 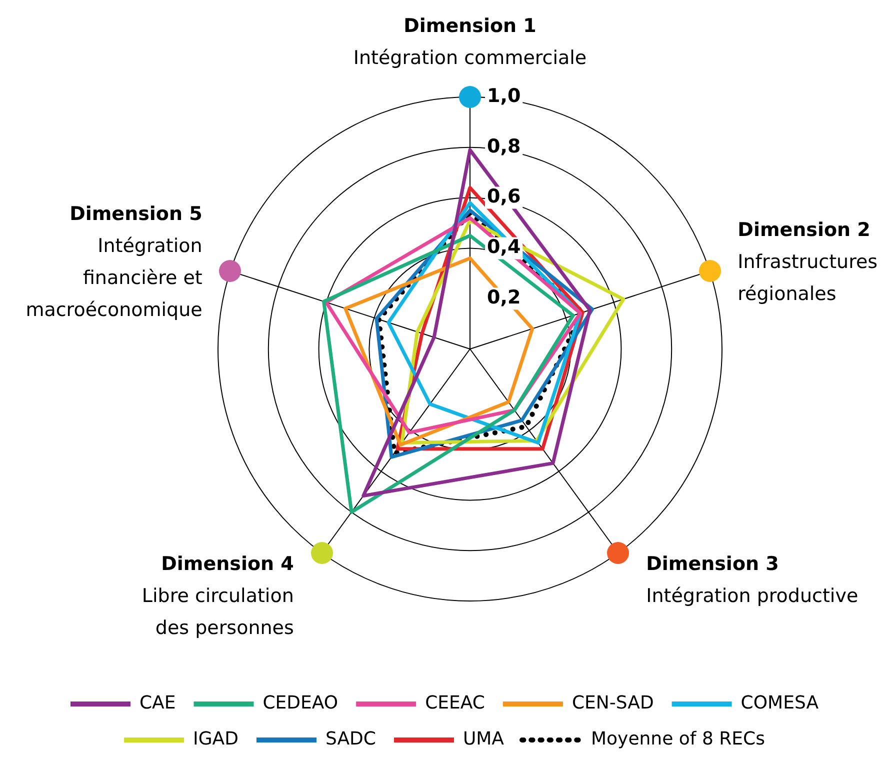 What do you see at coordinates (114, 262) in the screenshot?
I see `spoke-label: Dimension 5 Intégration financière et macroéconomique` at bounding box center [114, 262].